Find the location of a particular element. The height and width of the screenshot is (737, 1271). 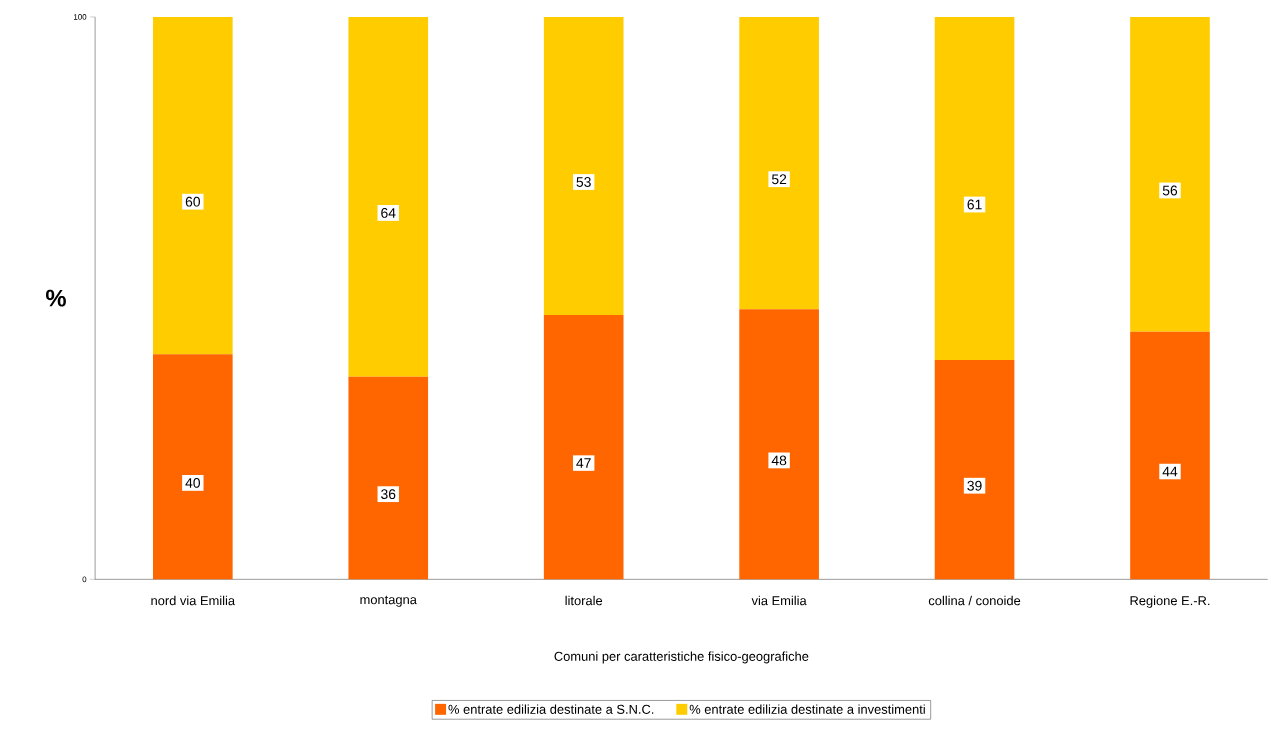

x-tick-label: montagna is located at coordinates (388, 601).